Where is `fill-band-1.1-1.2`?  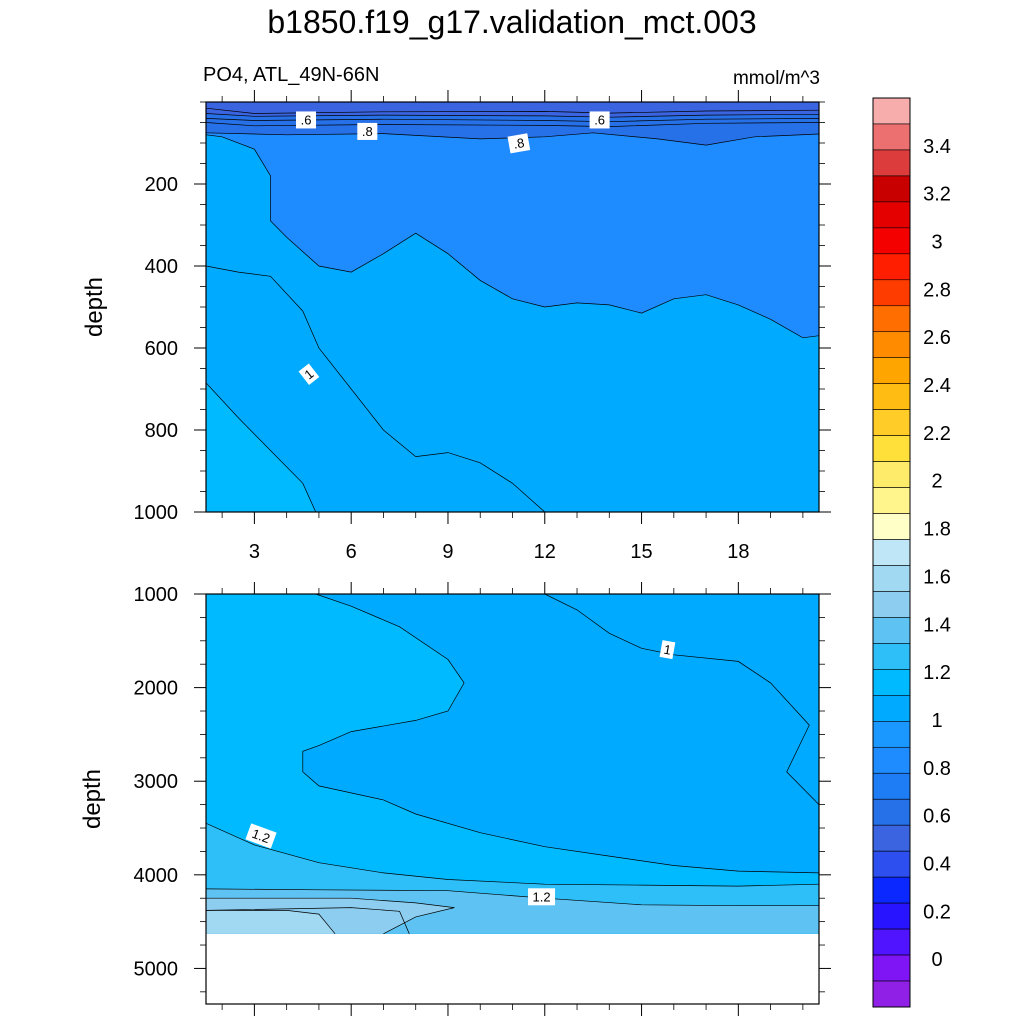 fill-band-1.1-1.2 is located at coordinates (261, 447).